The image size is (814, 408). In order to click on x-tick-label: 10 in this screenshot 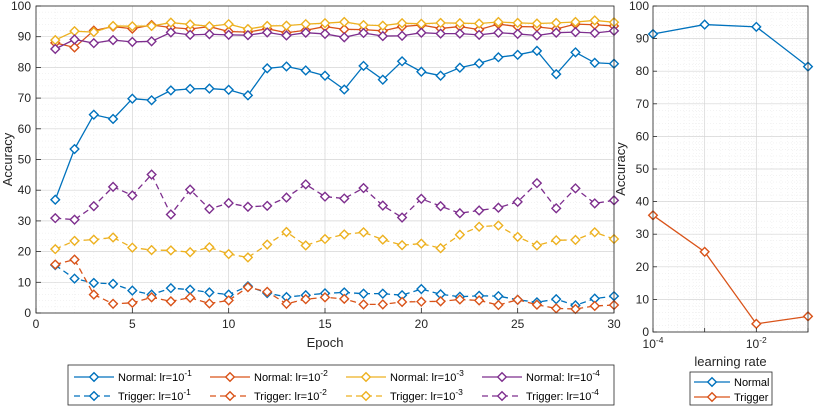, I will do `click(229, 324)`.